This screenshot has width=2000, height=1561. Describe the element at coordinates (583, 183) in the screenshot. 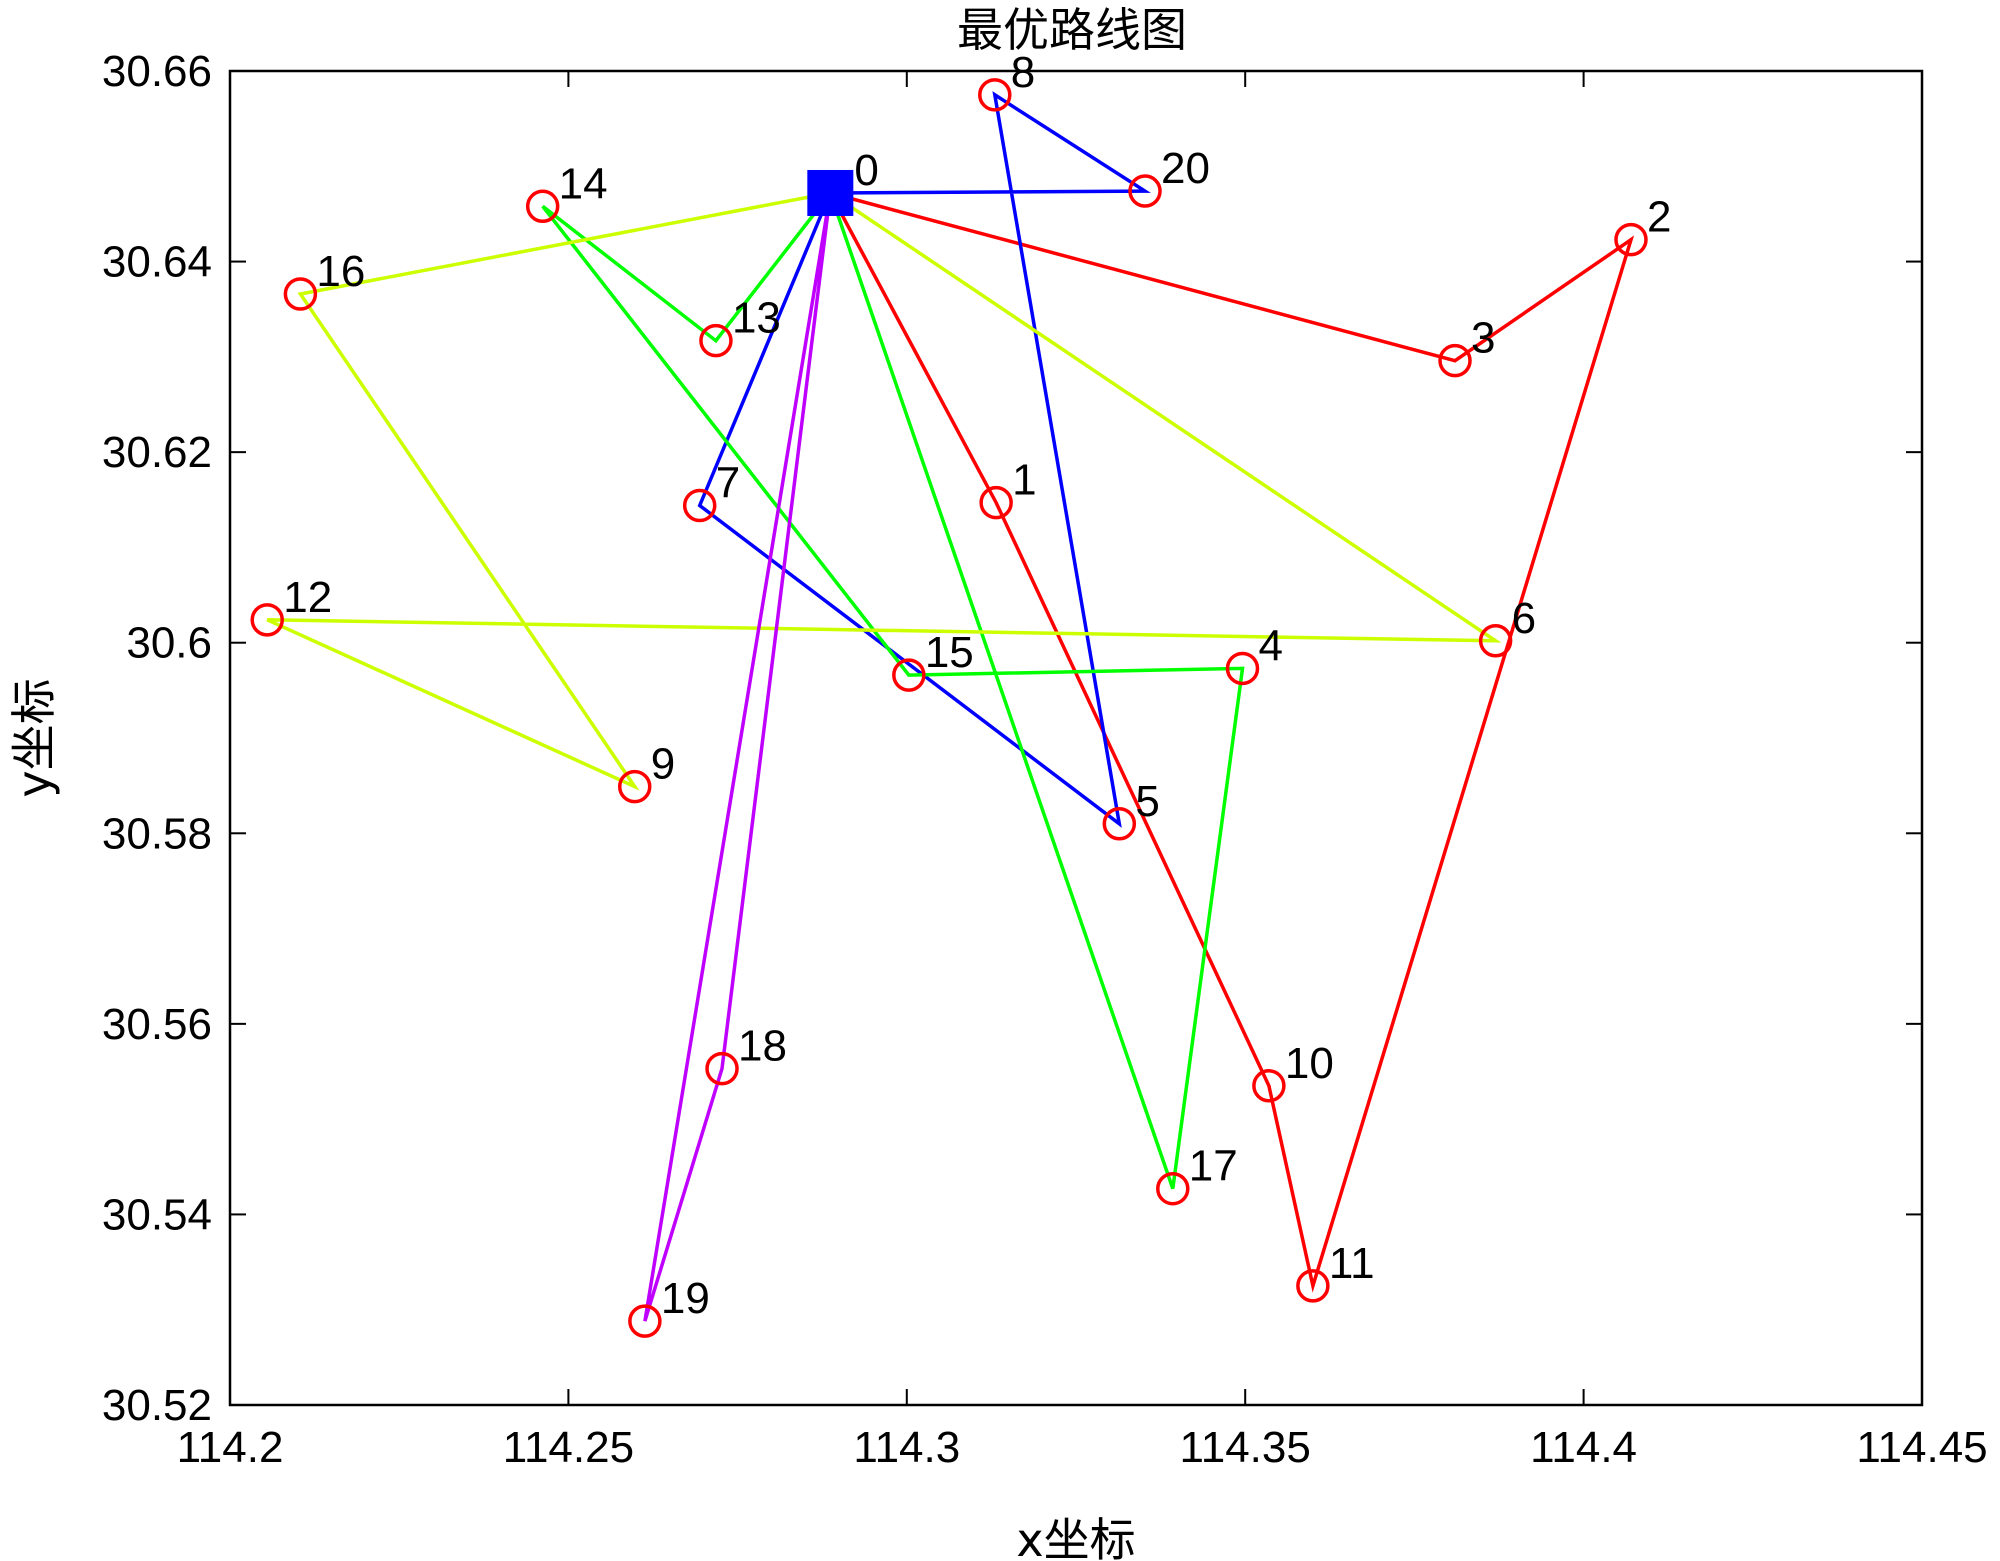

I see `node-label-14: 14` at that location.